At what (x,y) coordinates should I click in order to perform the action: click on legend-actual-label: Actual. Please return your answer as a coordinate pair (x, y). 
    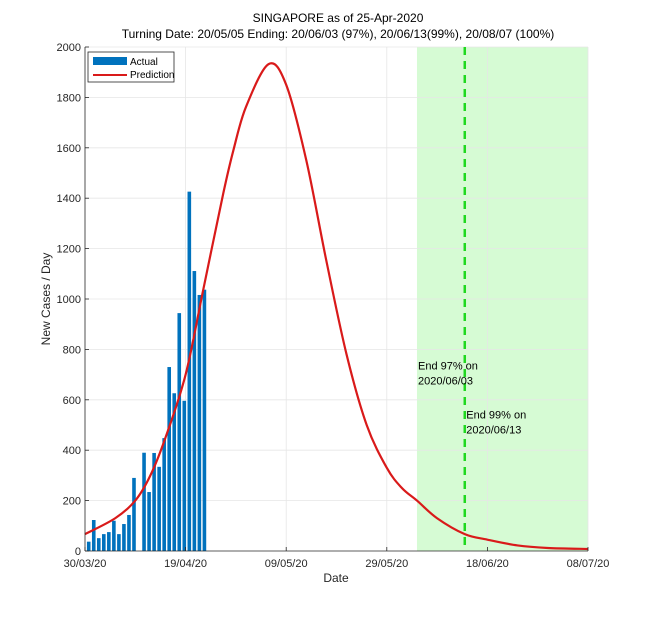
    Looking at the image, I should click on (144, 62).